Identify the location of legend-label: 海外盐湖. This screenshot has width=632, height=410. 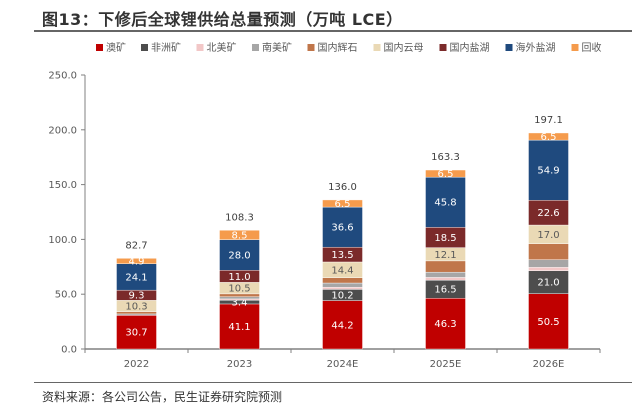
(536, 47).